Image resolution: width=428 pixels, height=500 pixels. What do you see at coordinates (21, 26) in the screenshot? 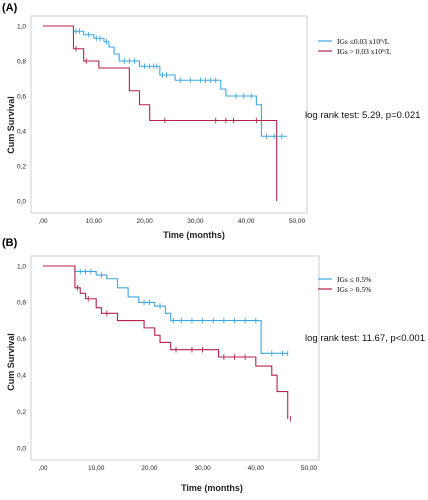
I see `panel-a-y-tick-label: 1,0` at bounding box center [21, 26].